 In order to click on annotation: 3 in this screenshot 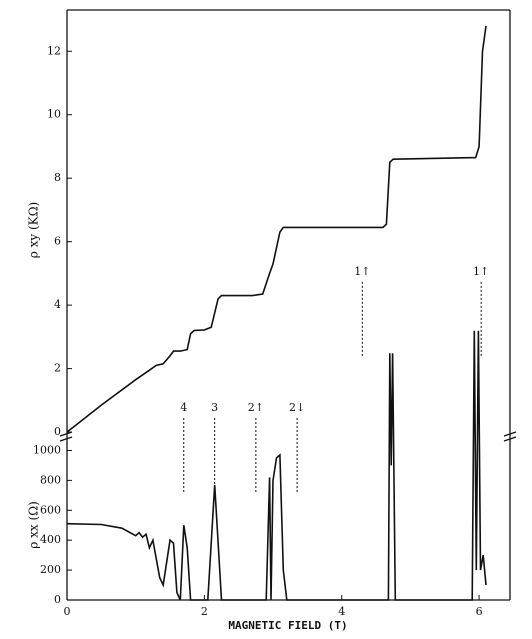, I will do `click(214, 407)`.